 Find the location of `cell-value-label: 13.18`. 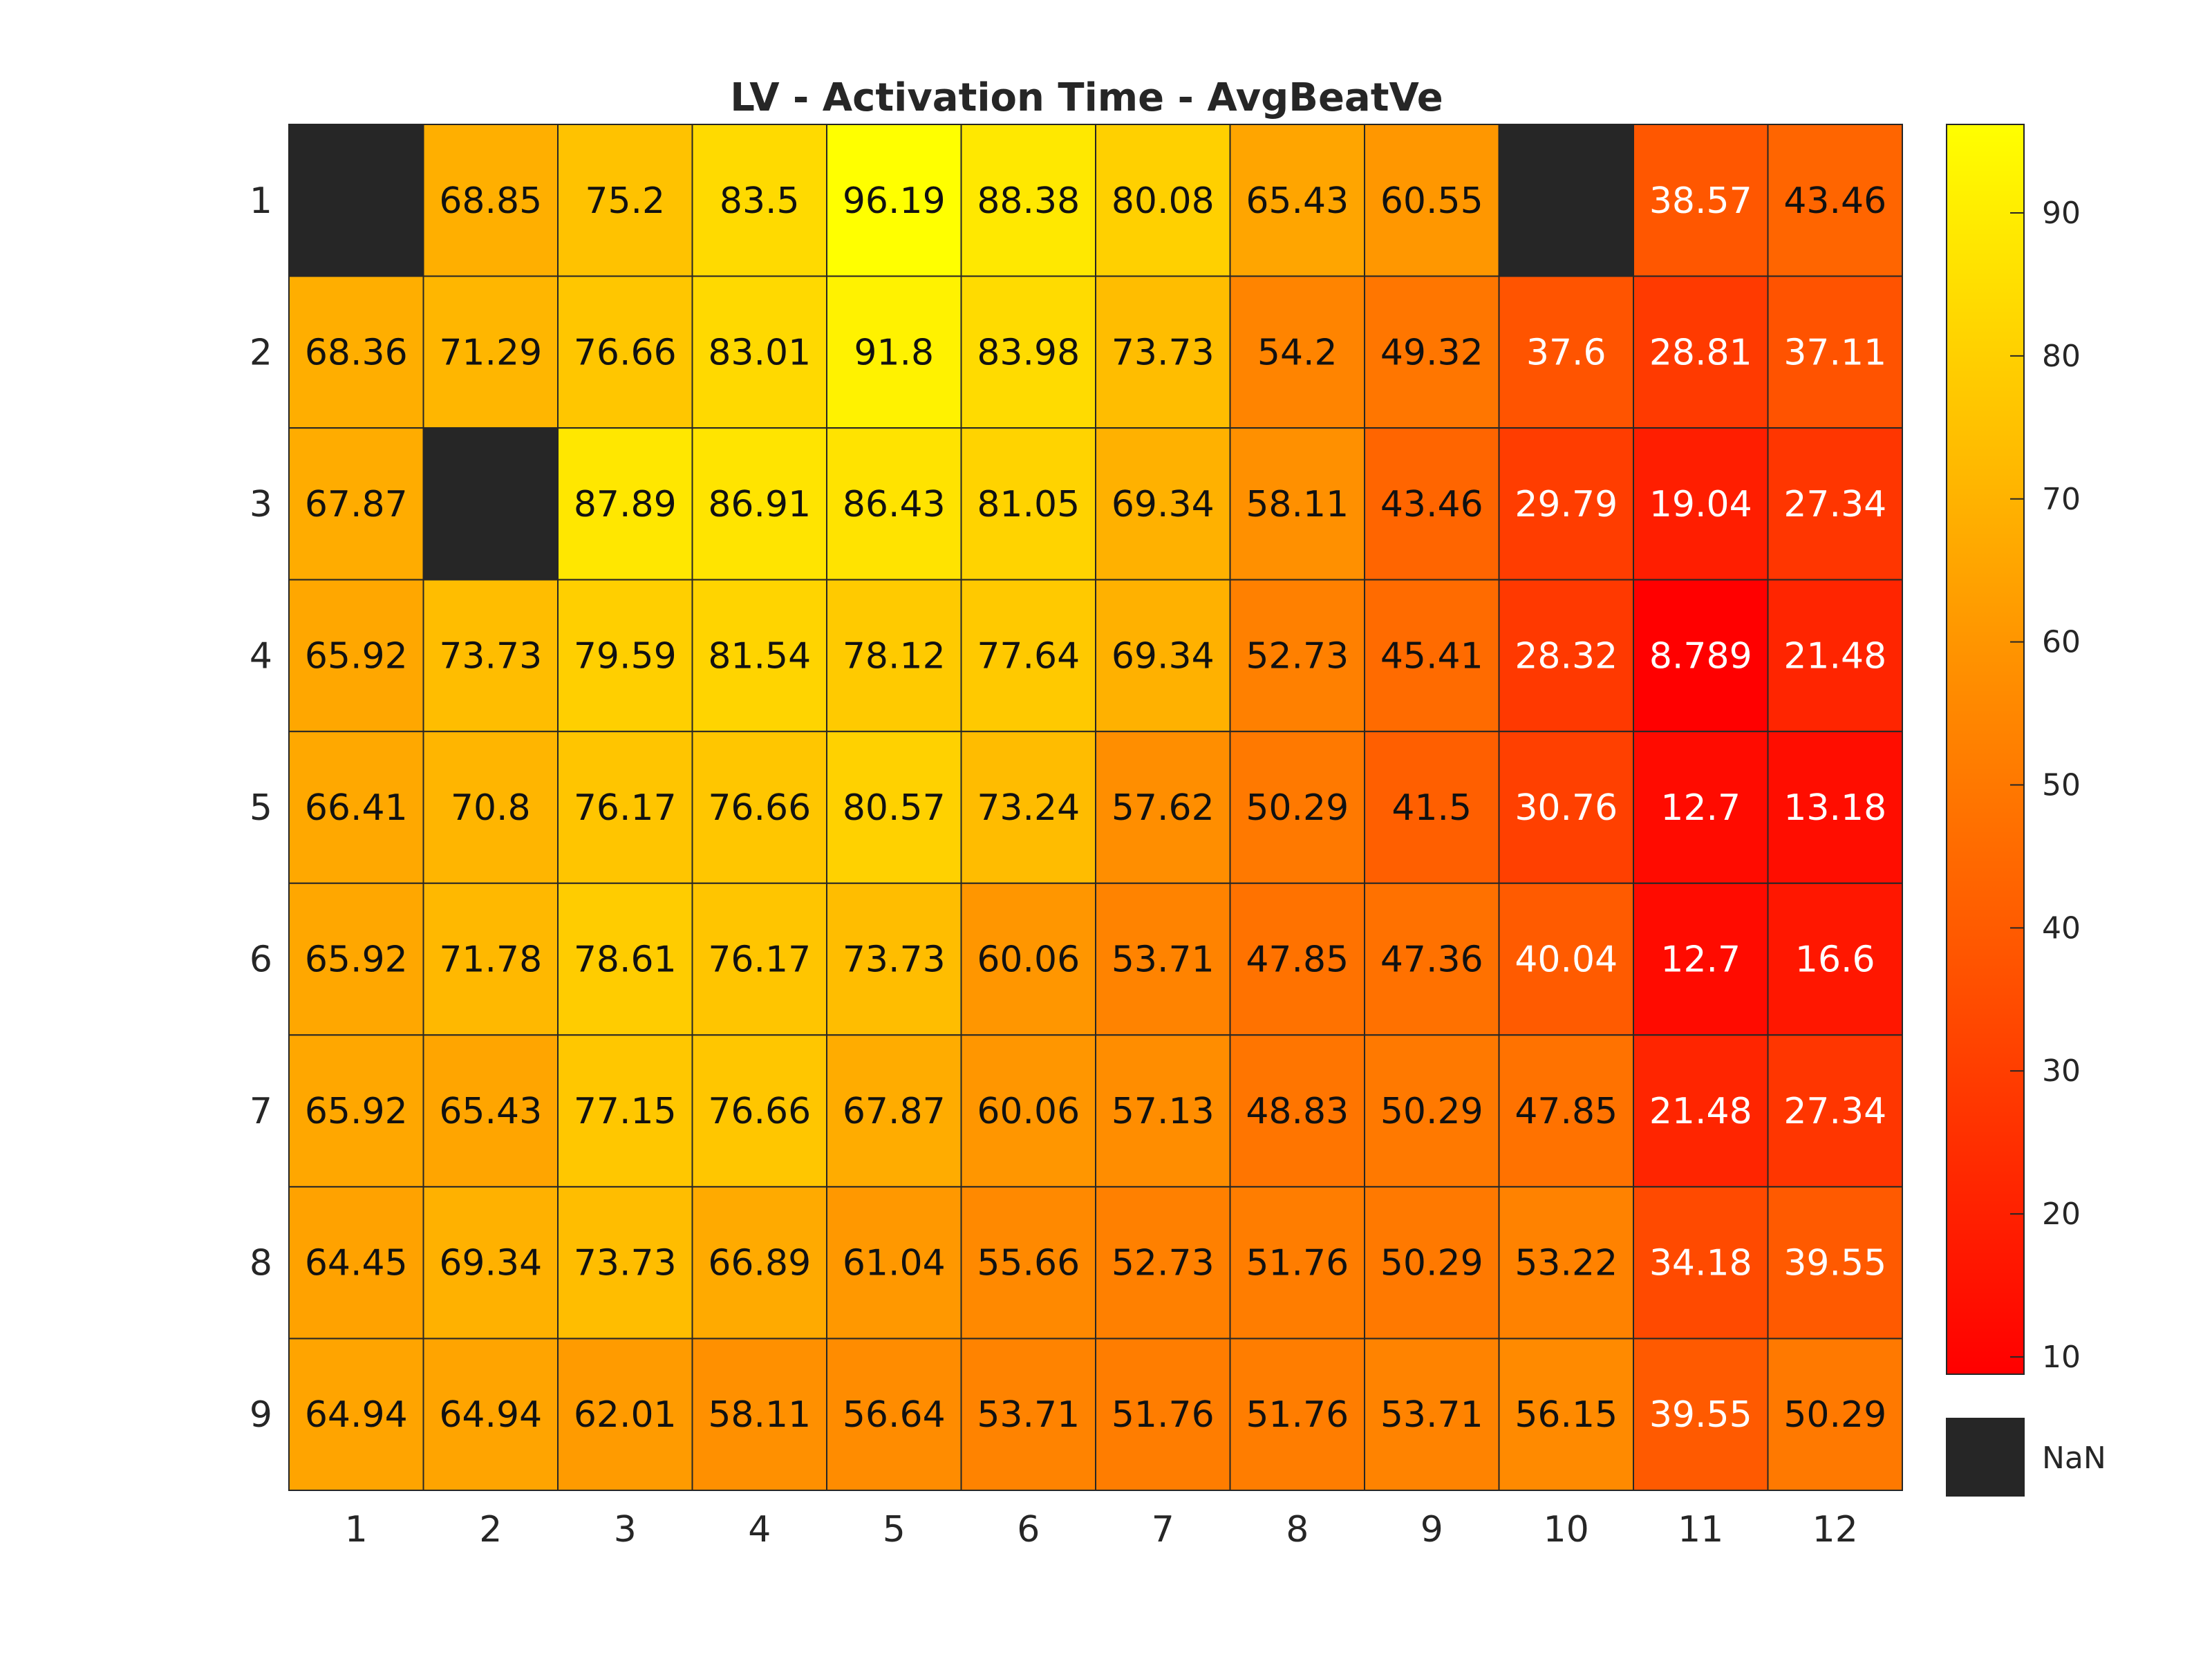

cell-value-label: 13.18 is located at coordinates (1835, 808).